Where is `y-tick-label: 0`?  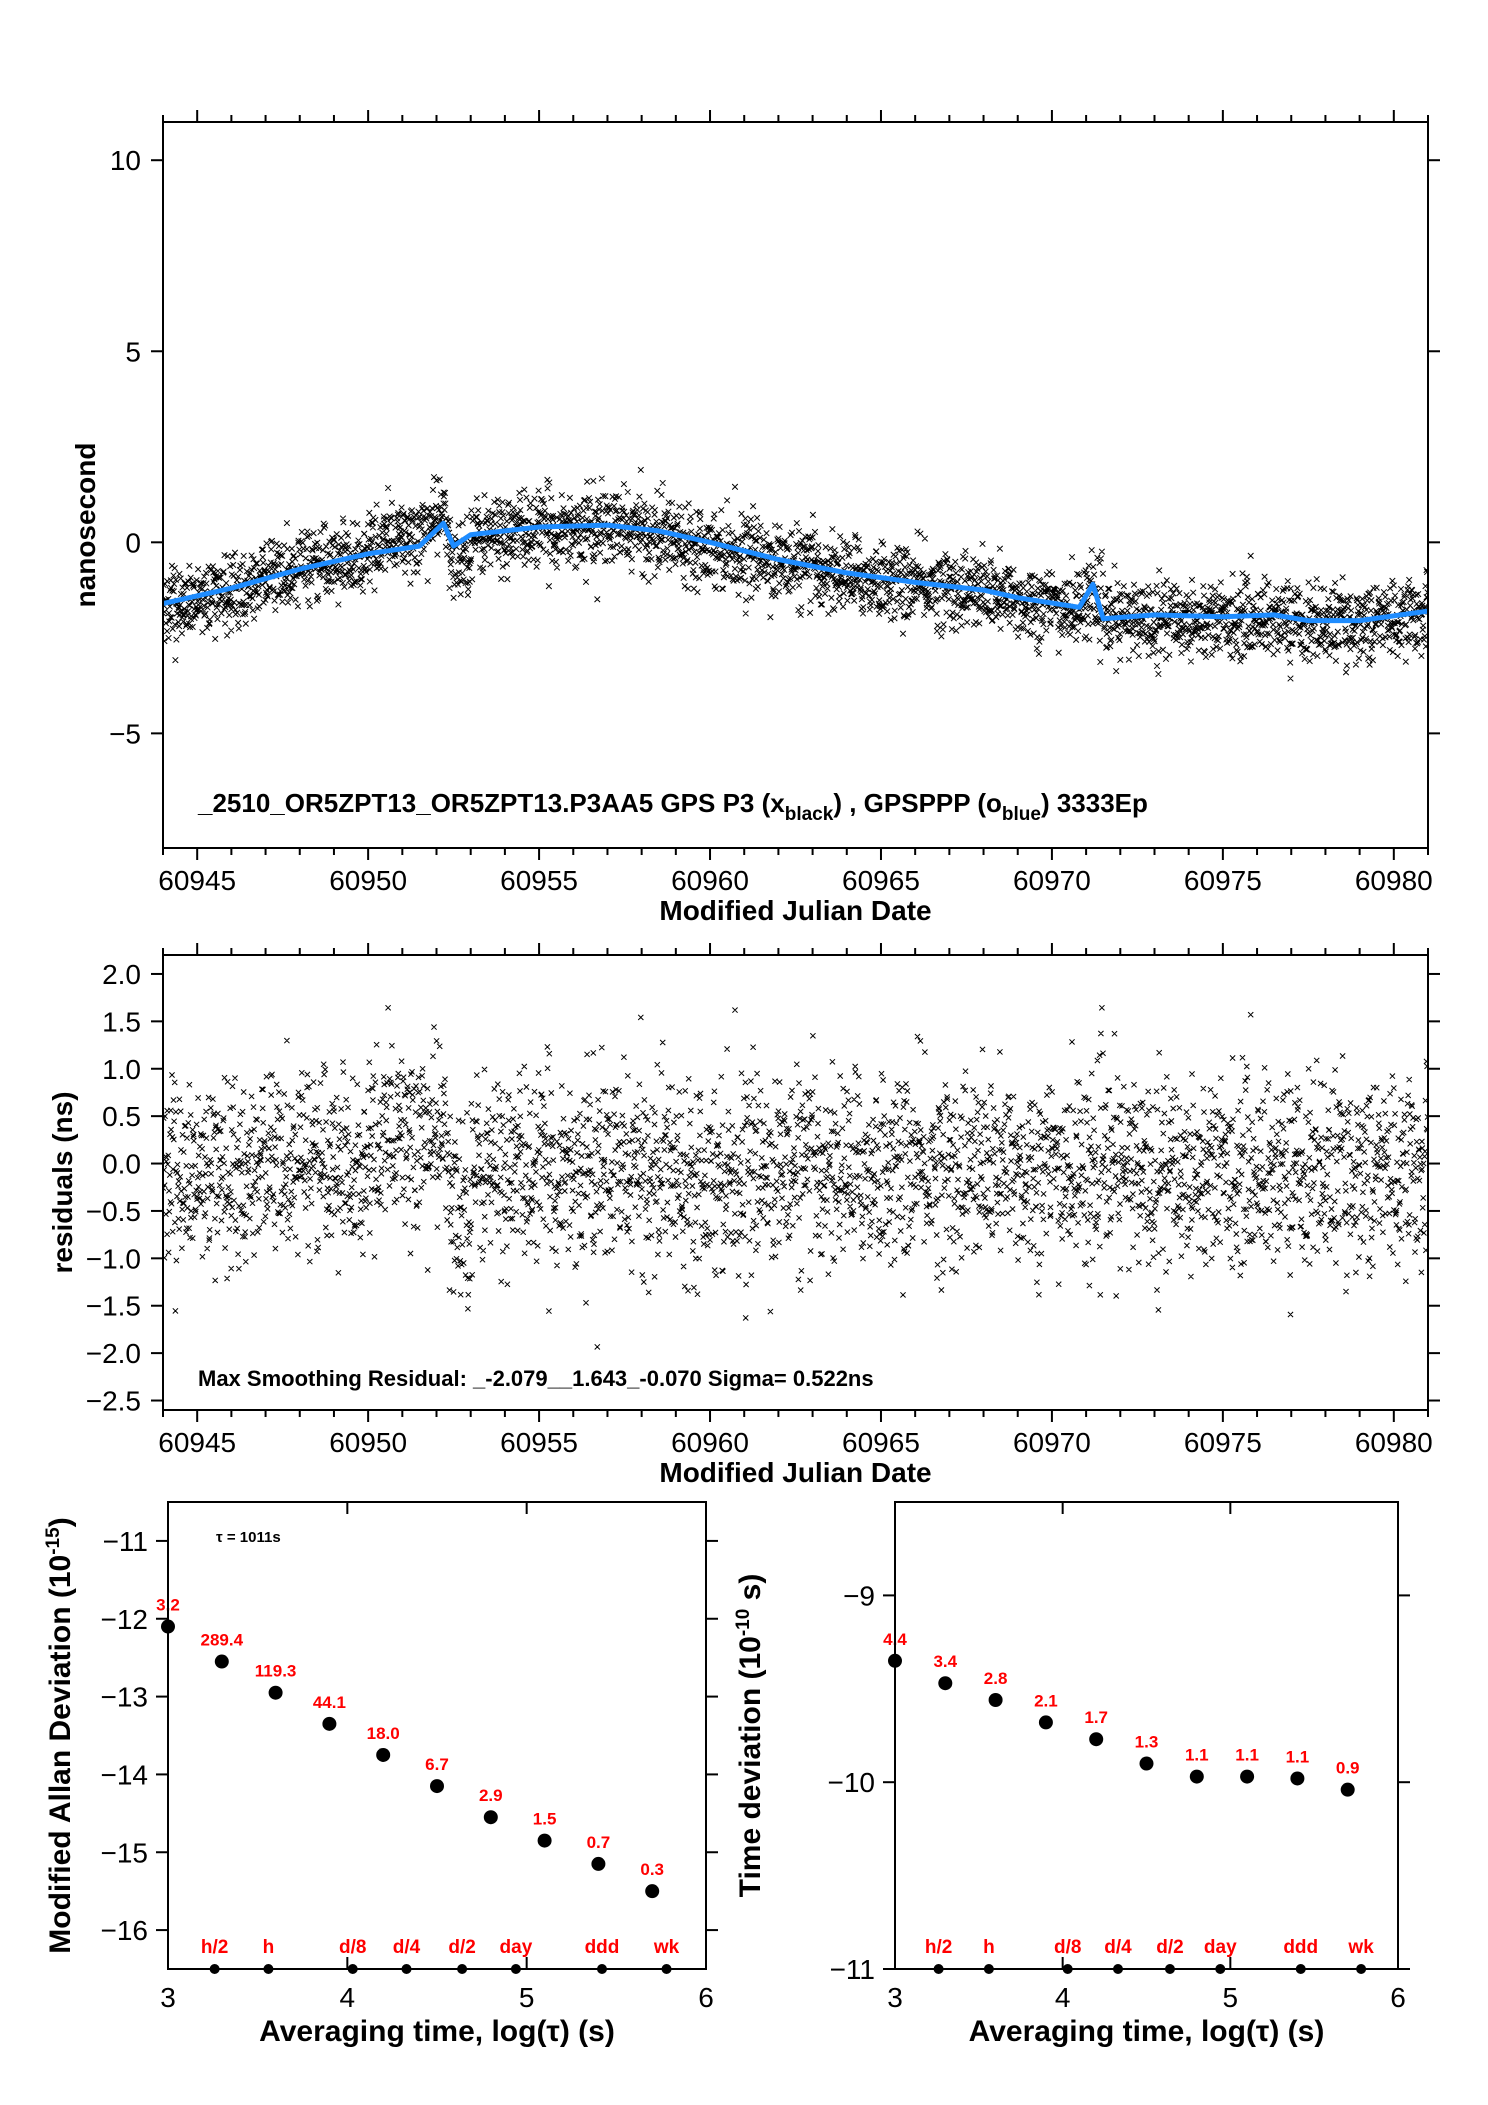
y-tick-label: 0 is located at coordinates (133, 542).